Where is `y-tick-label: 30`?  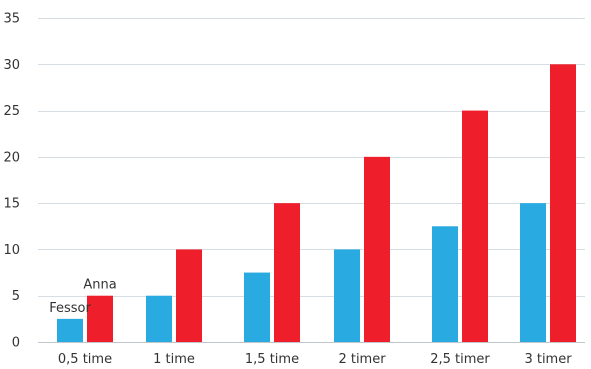
y-tick-label: 30 is located at coordinates (11, 65).